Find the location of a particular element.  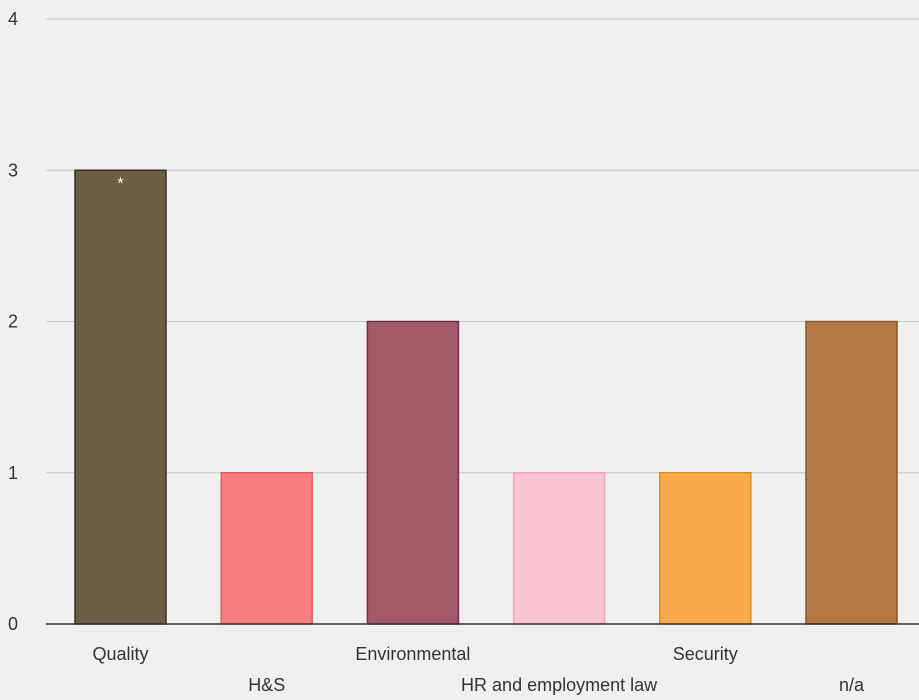

y-tick-label: 0 is located at coordinates (13, 624).